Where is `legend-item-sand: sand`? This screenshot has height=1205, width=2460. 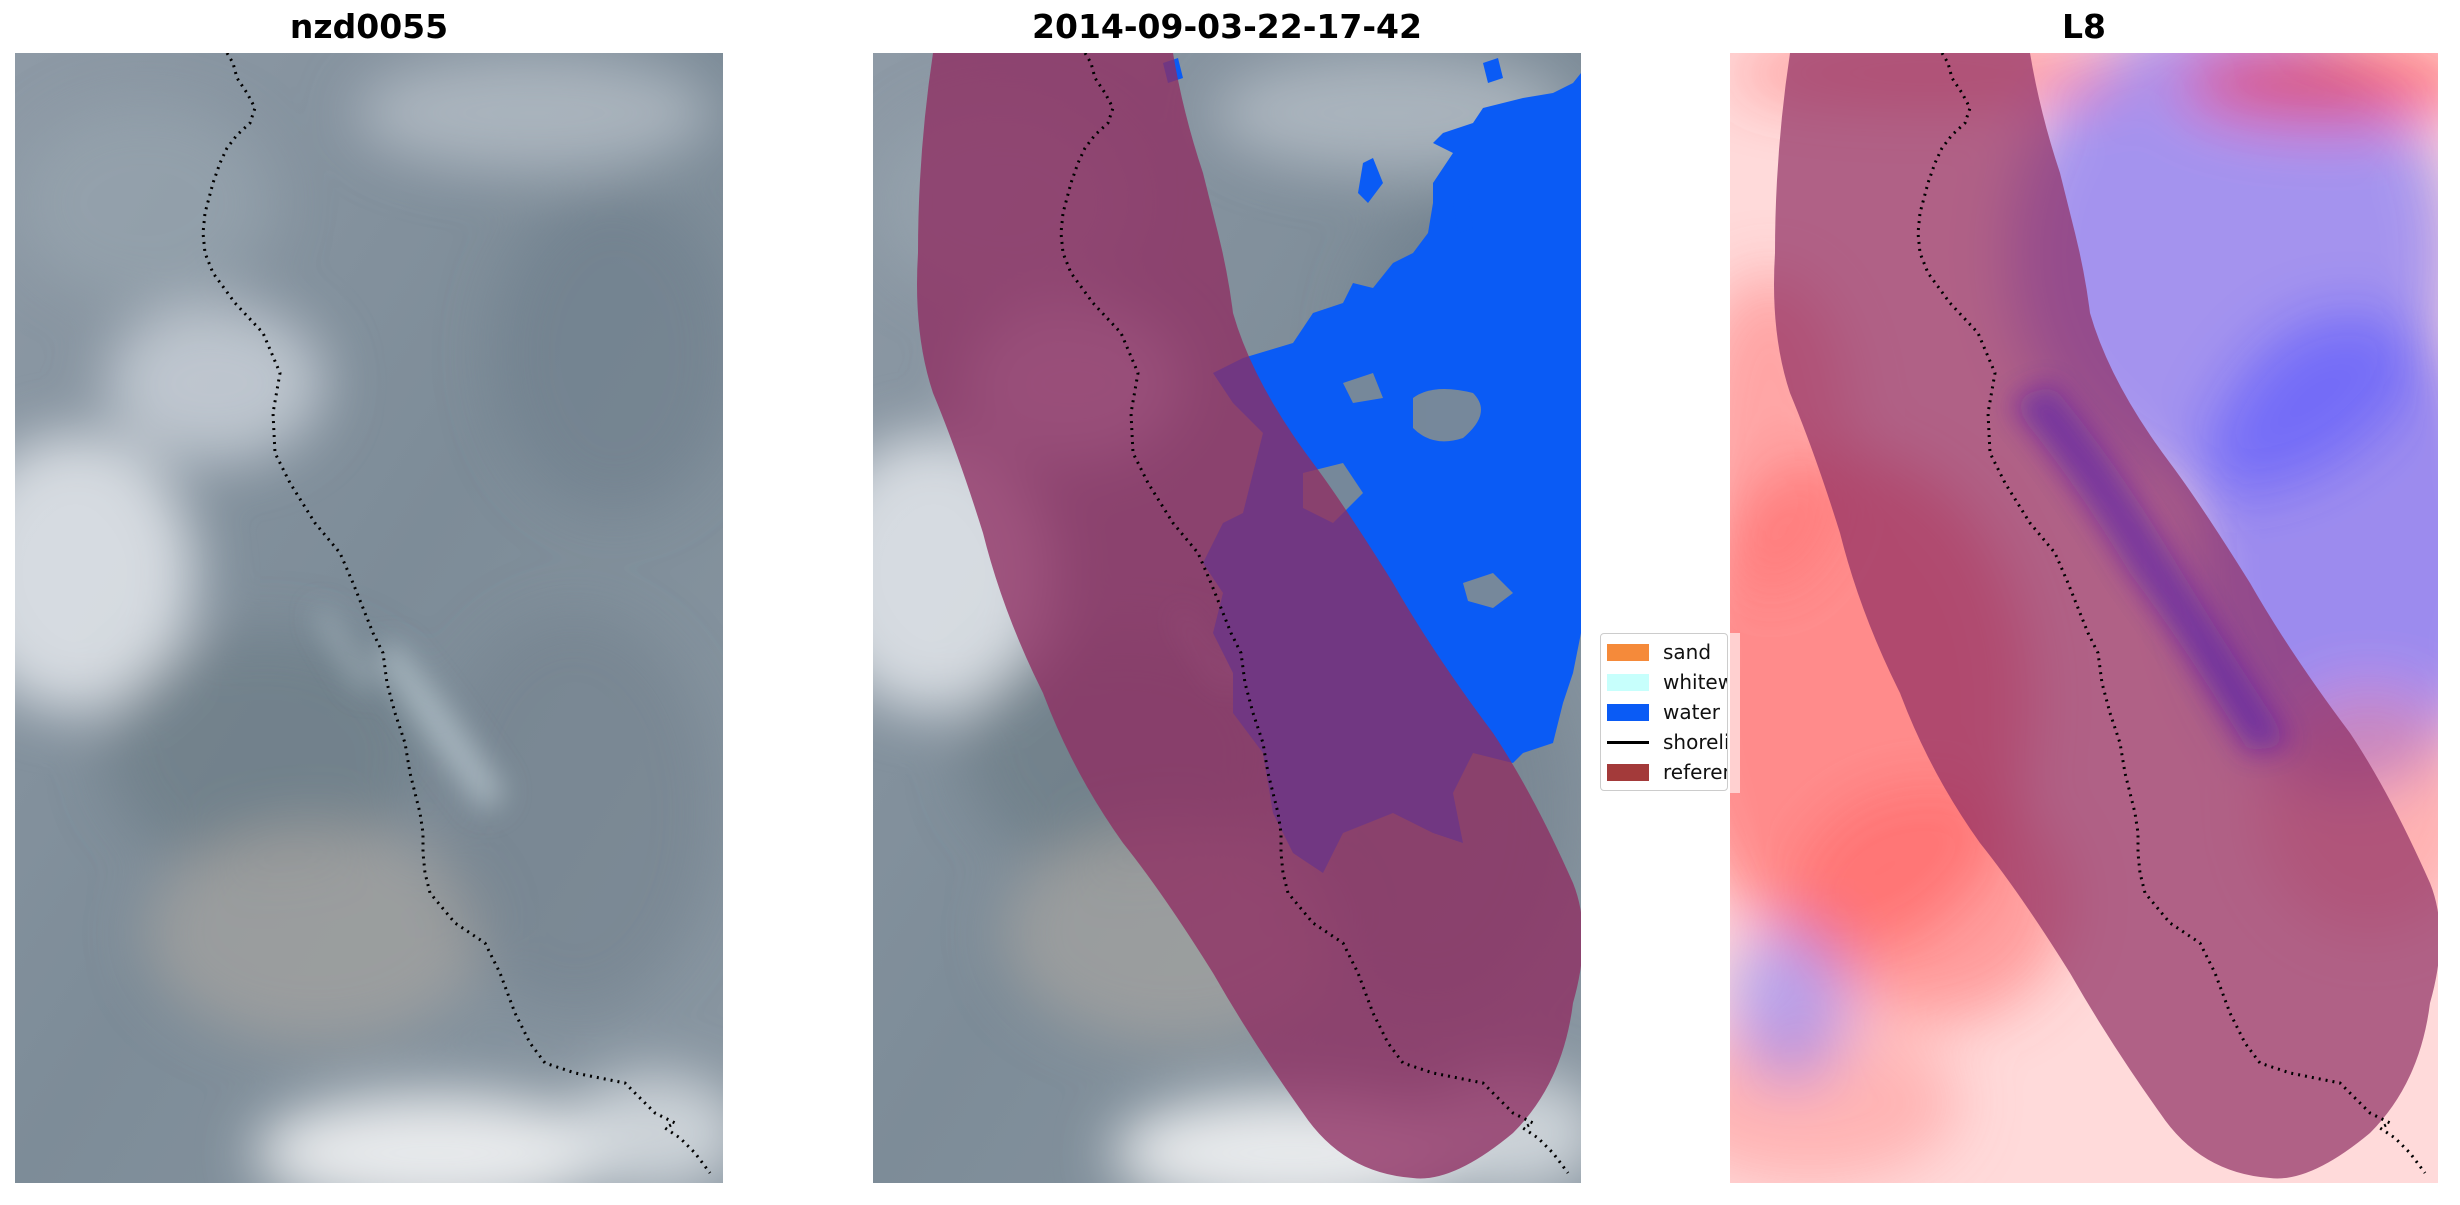
legend-item-sand: sand is located at coordinates (1667, 652).